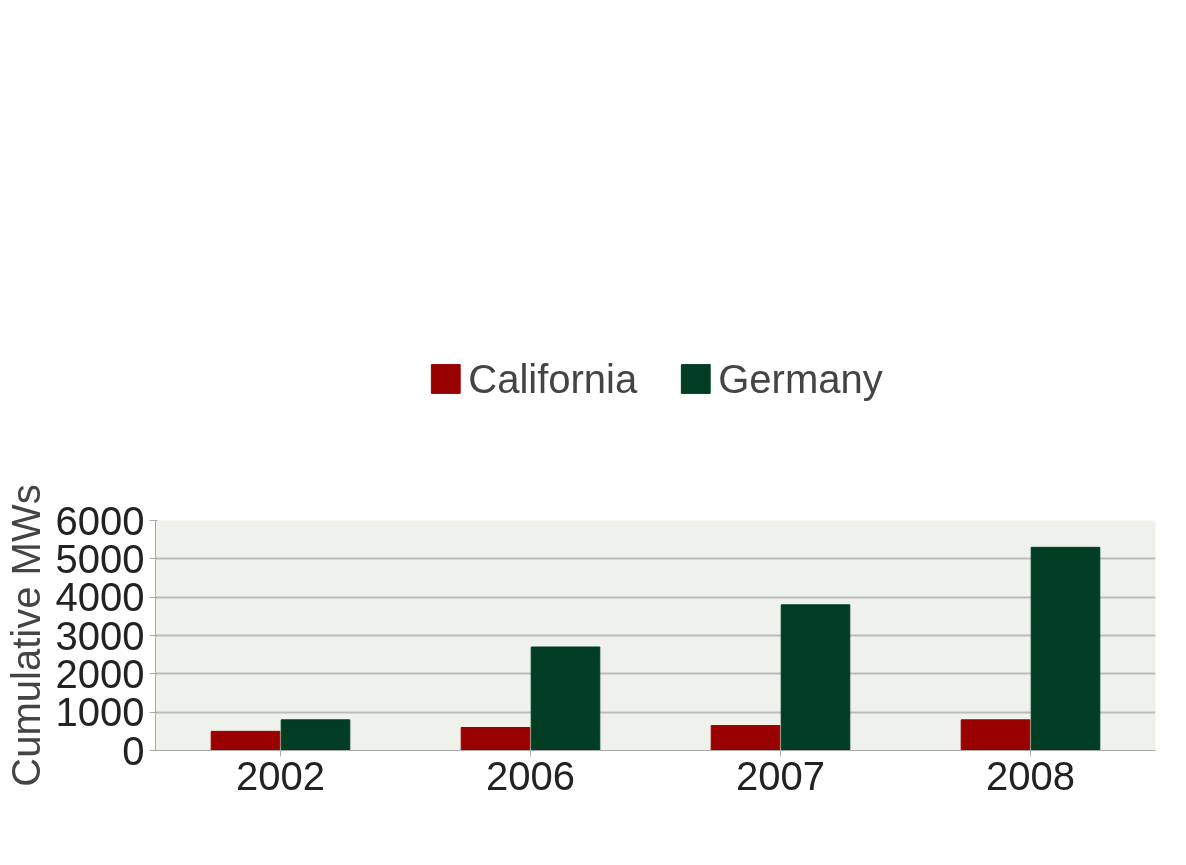 The height and width of the screenshot is (865, 1186). What do you see at coordinates (1030, 775) in the screenshot?
I see `x-tick-label: 2008` at bounding box center [1030, 775].